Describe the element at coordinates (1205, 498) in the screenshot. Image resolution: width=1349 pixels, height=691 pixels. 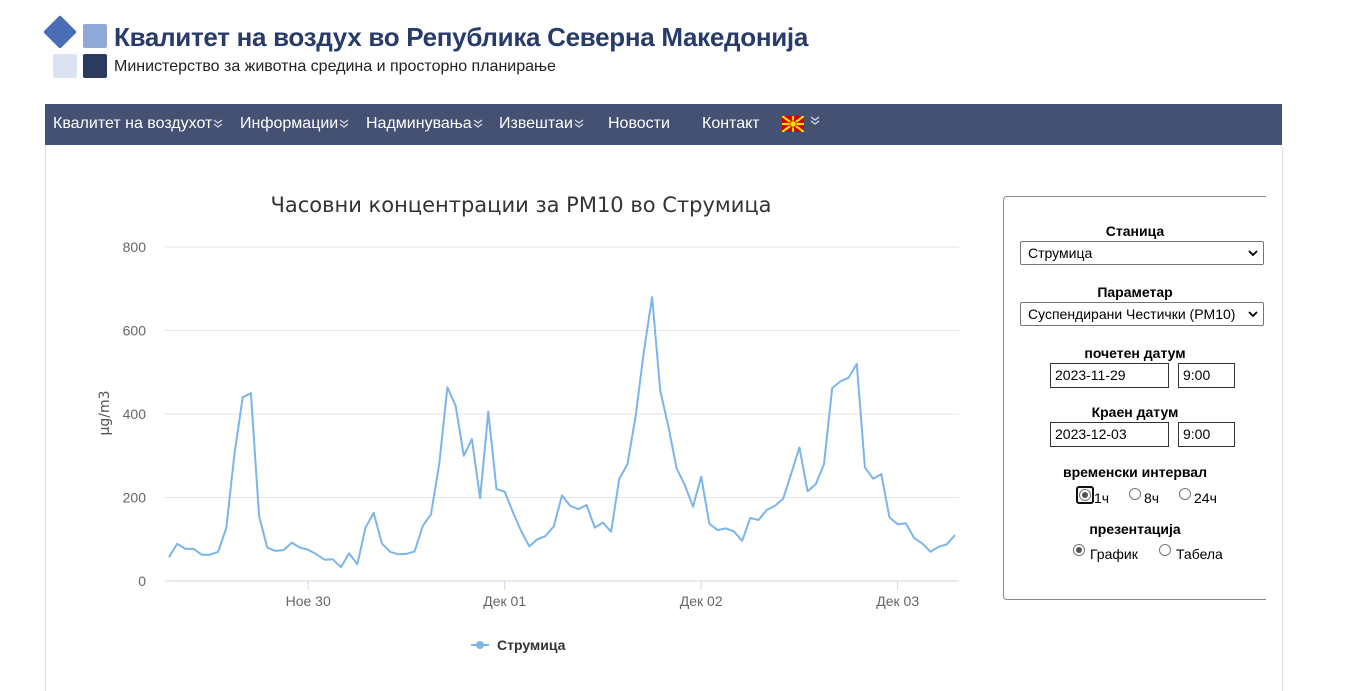
I see `interval-option-24h: 24ч` at that location.